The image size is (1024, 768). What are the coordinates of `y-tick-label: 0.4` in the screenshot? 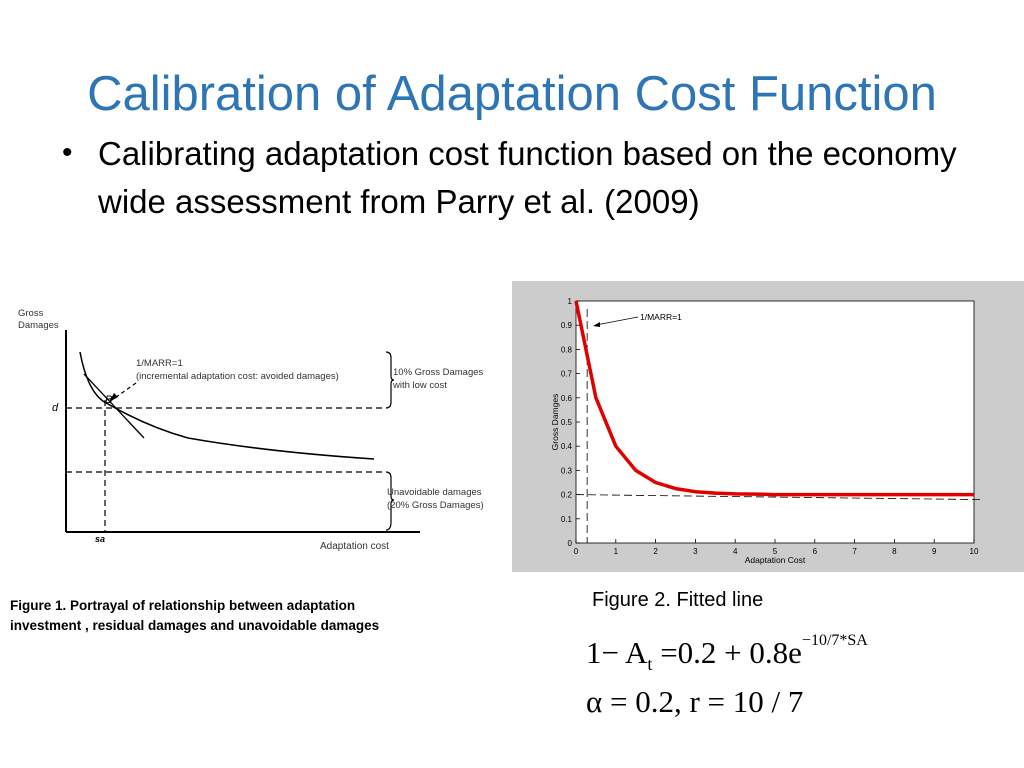 It's located at (567, 446).